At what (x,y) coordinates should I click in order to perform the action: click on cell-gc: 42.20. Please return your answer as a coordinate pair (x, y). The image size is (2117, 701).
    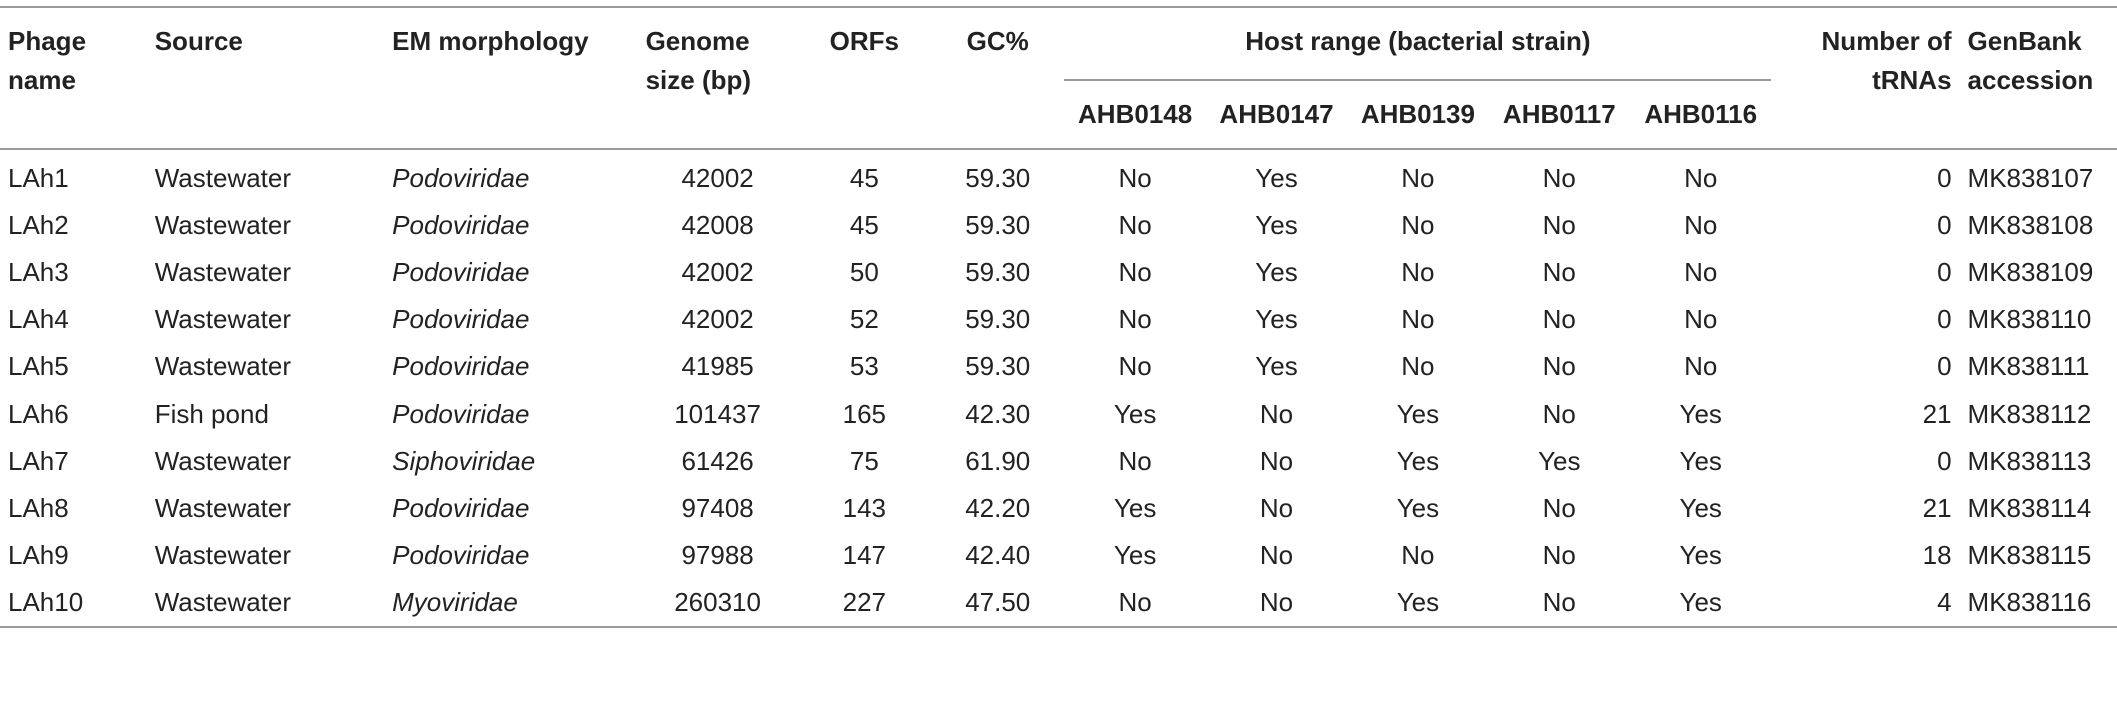
    Looking at the image, I should click on (998, 507).